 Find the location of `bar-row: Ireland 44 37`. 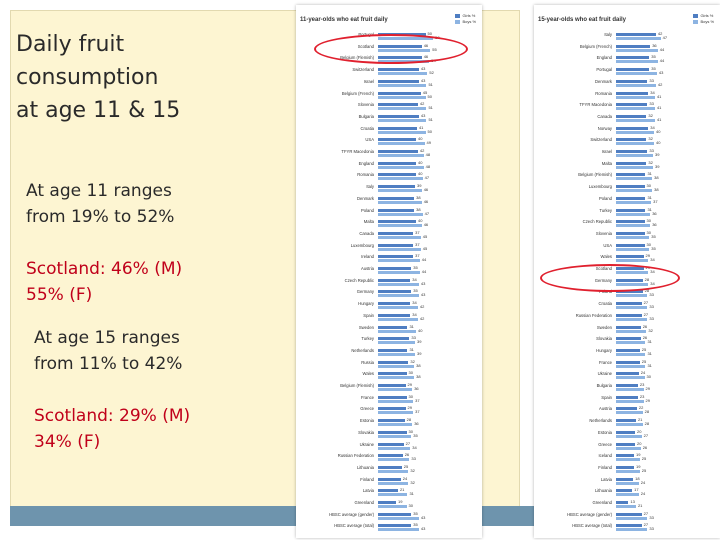

bar-row: Ireland 44 37 is located at coordinates (389, 258).